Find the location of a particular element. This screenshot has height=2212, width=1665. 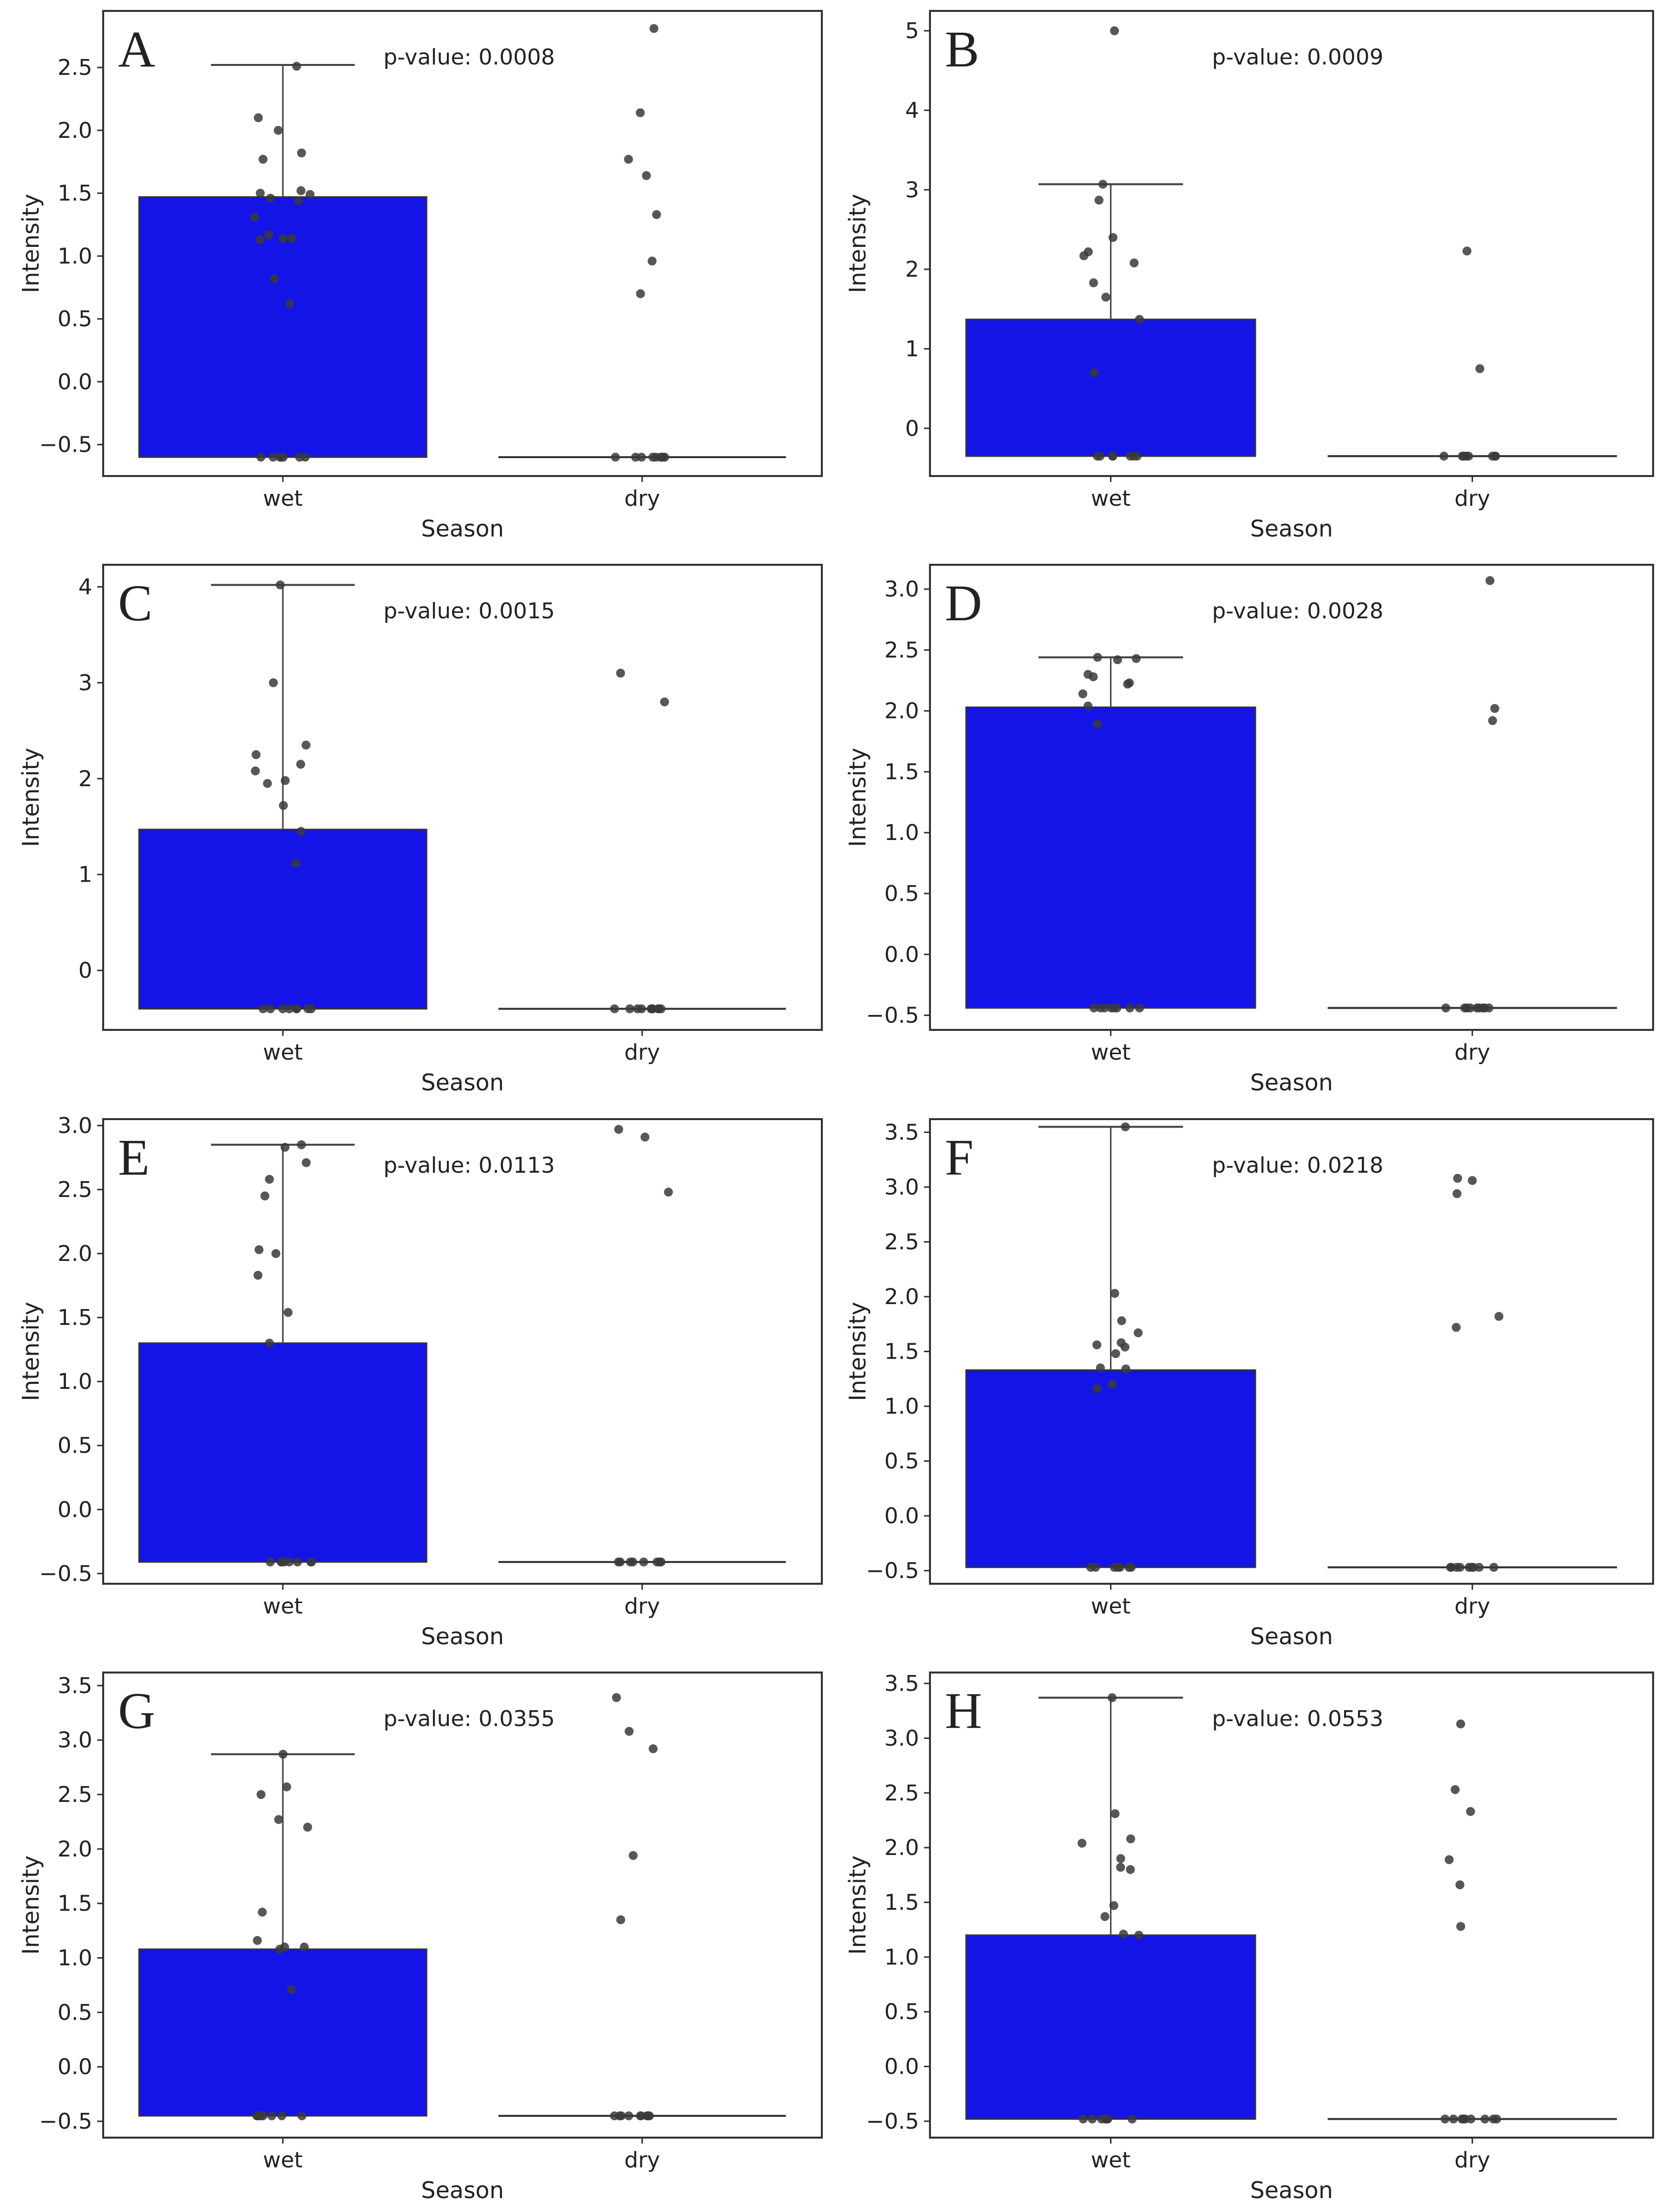

p-value-annotation: p-value: 0.0355 is located at coordinates (469, 1719).